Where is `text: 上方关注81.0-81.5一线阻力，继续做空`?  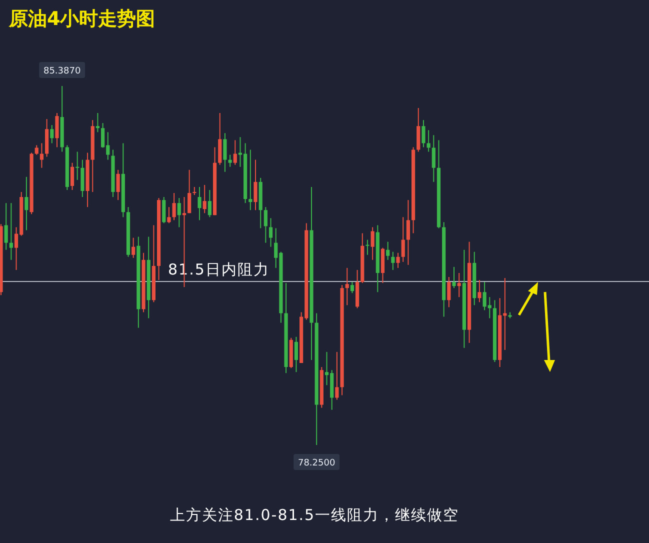
text: 上方关注81.0-81.5一线阻力，继续做空 is located at coordinates (315, 515).